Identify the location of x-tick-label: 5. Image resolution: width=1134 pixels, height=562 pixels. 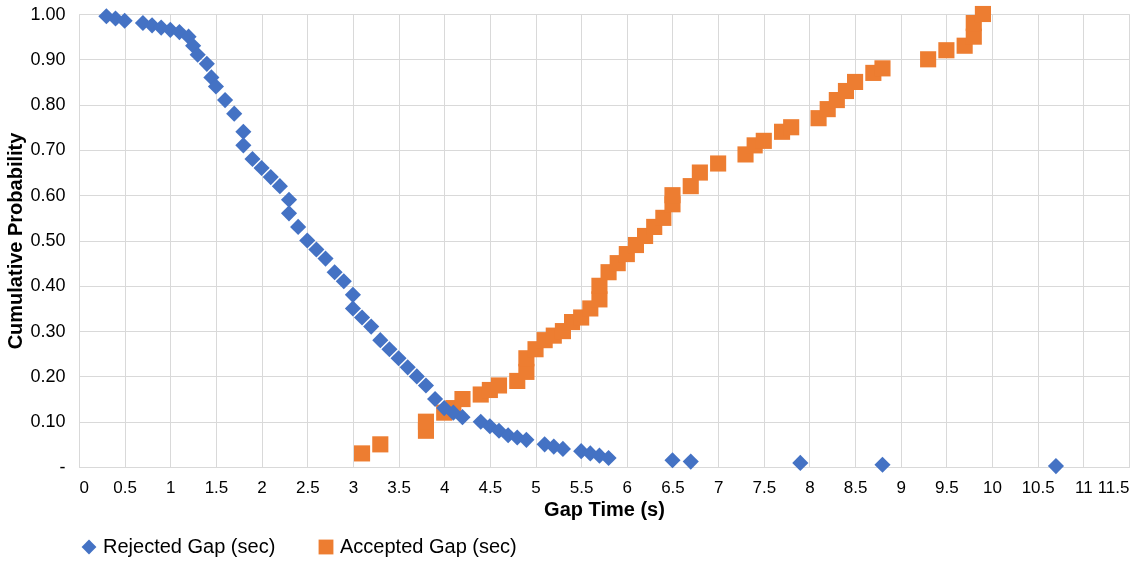
(536, 487).